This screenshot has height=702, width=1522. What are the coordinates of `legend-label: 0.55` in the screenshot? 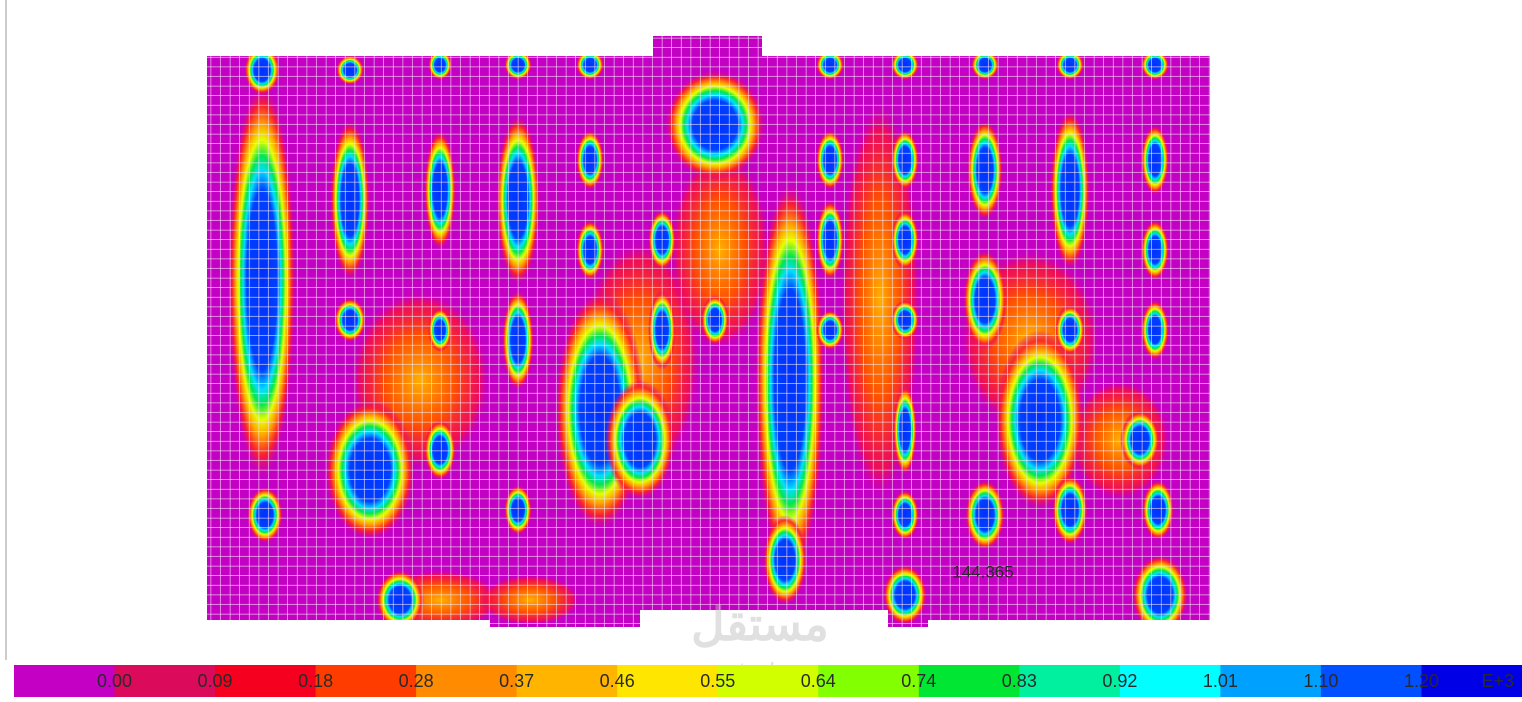 It's located at (717, 681).